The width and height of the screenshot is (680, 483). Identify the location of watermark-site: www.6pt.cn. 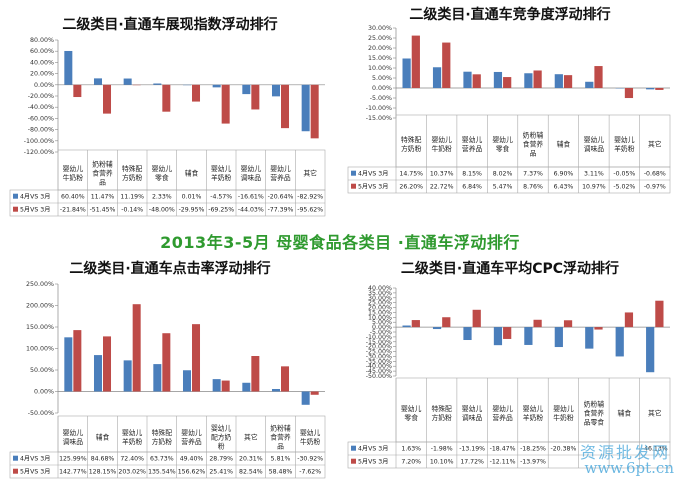
(629, 468).